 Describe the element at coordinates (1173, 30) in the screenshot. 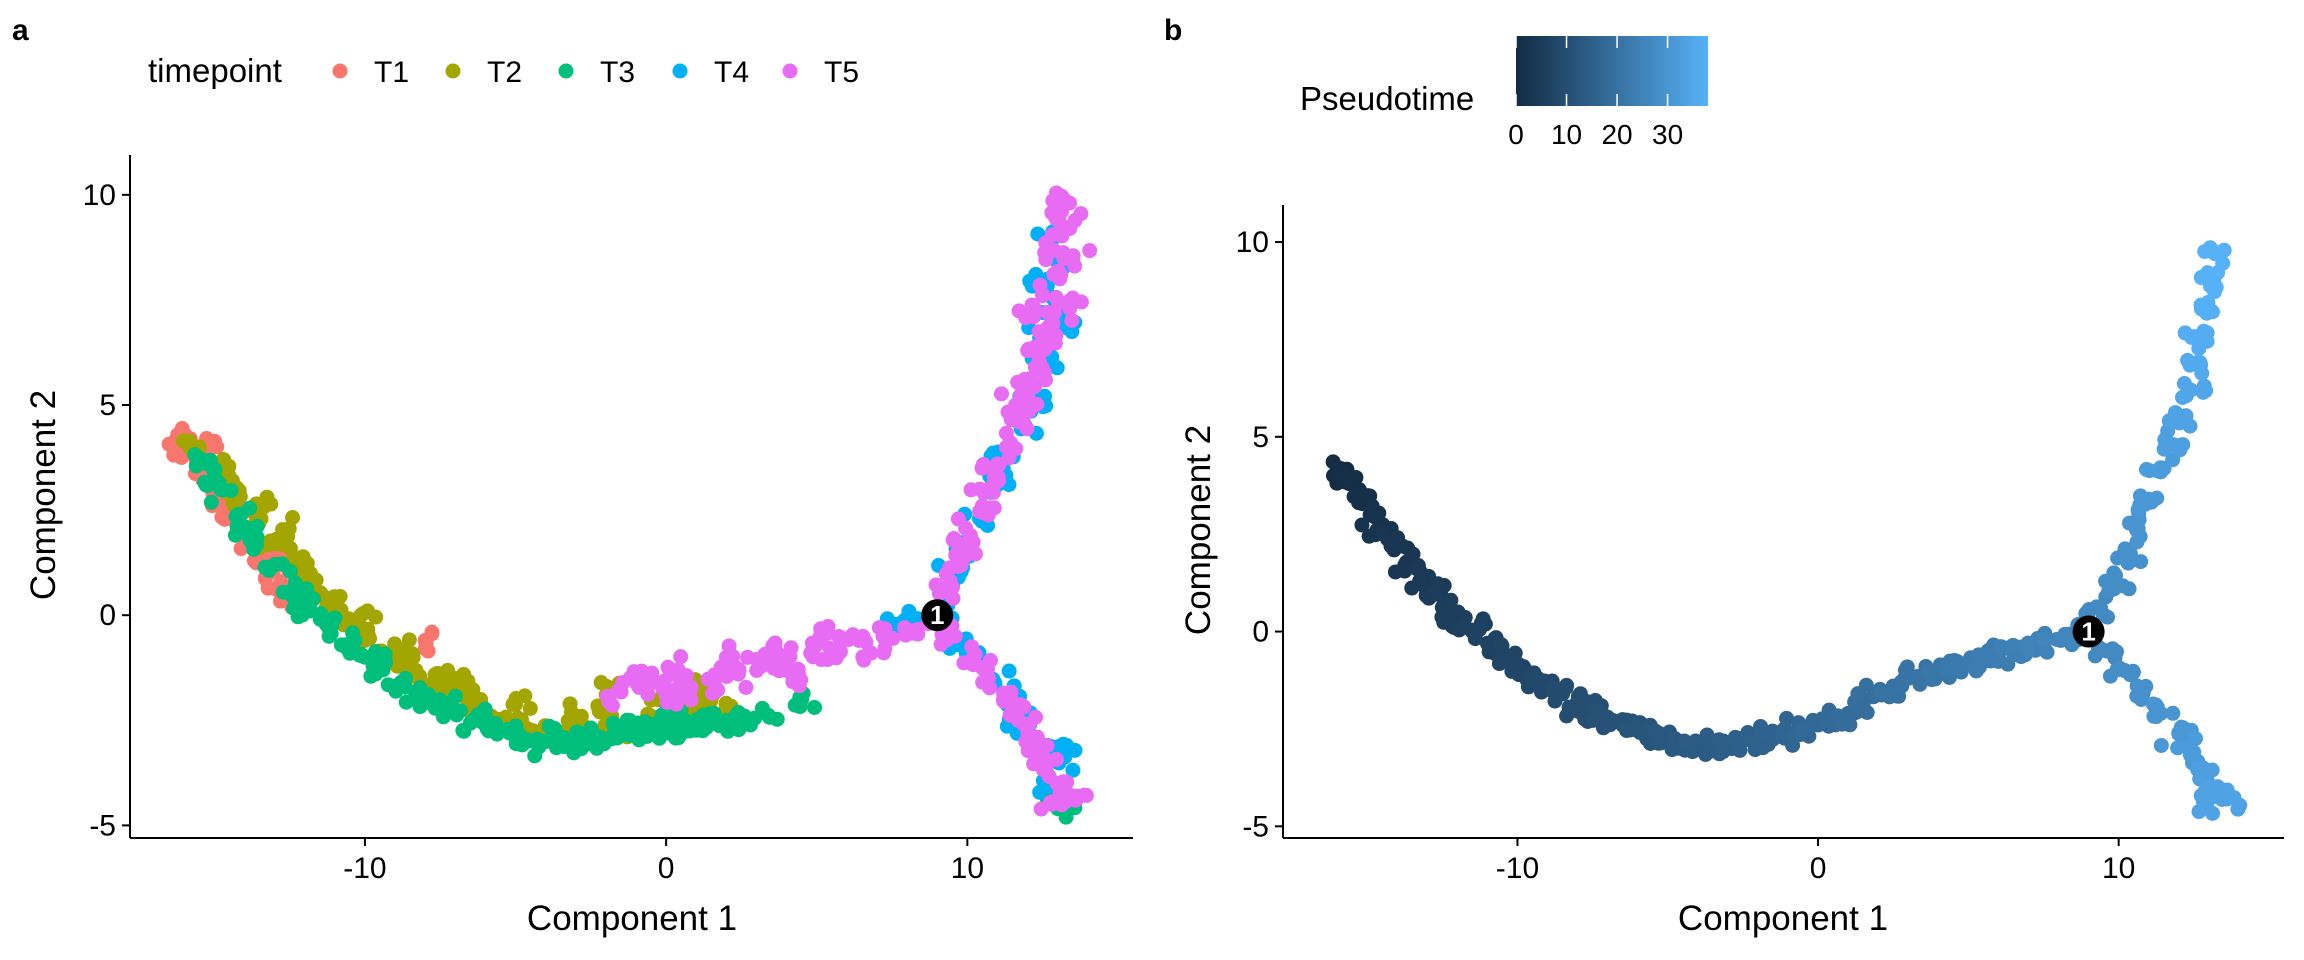

I see `panel-b-letter: b` at that location.